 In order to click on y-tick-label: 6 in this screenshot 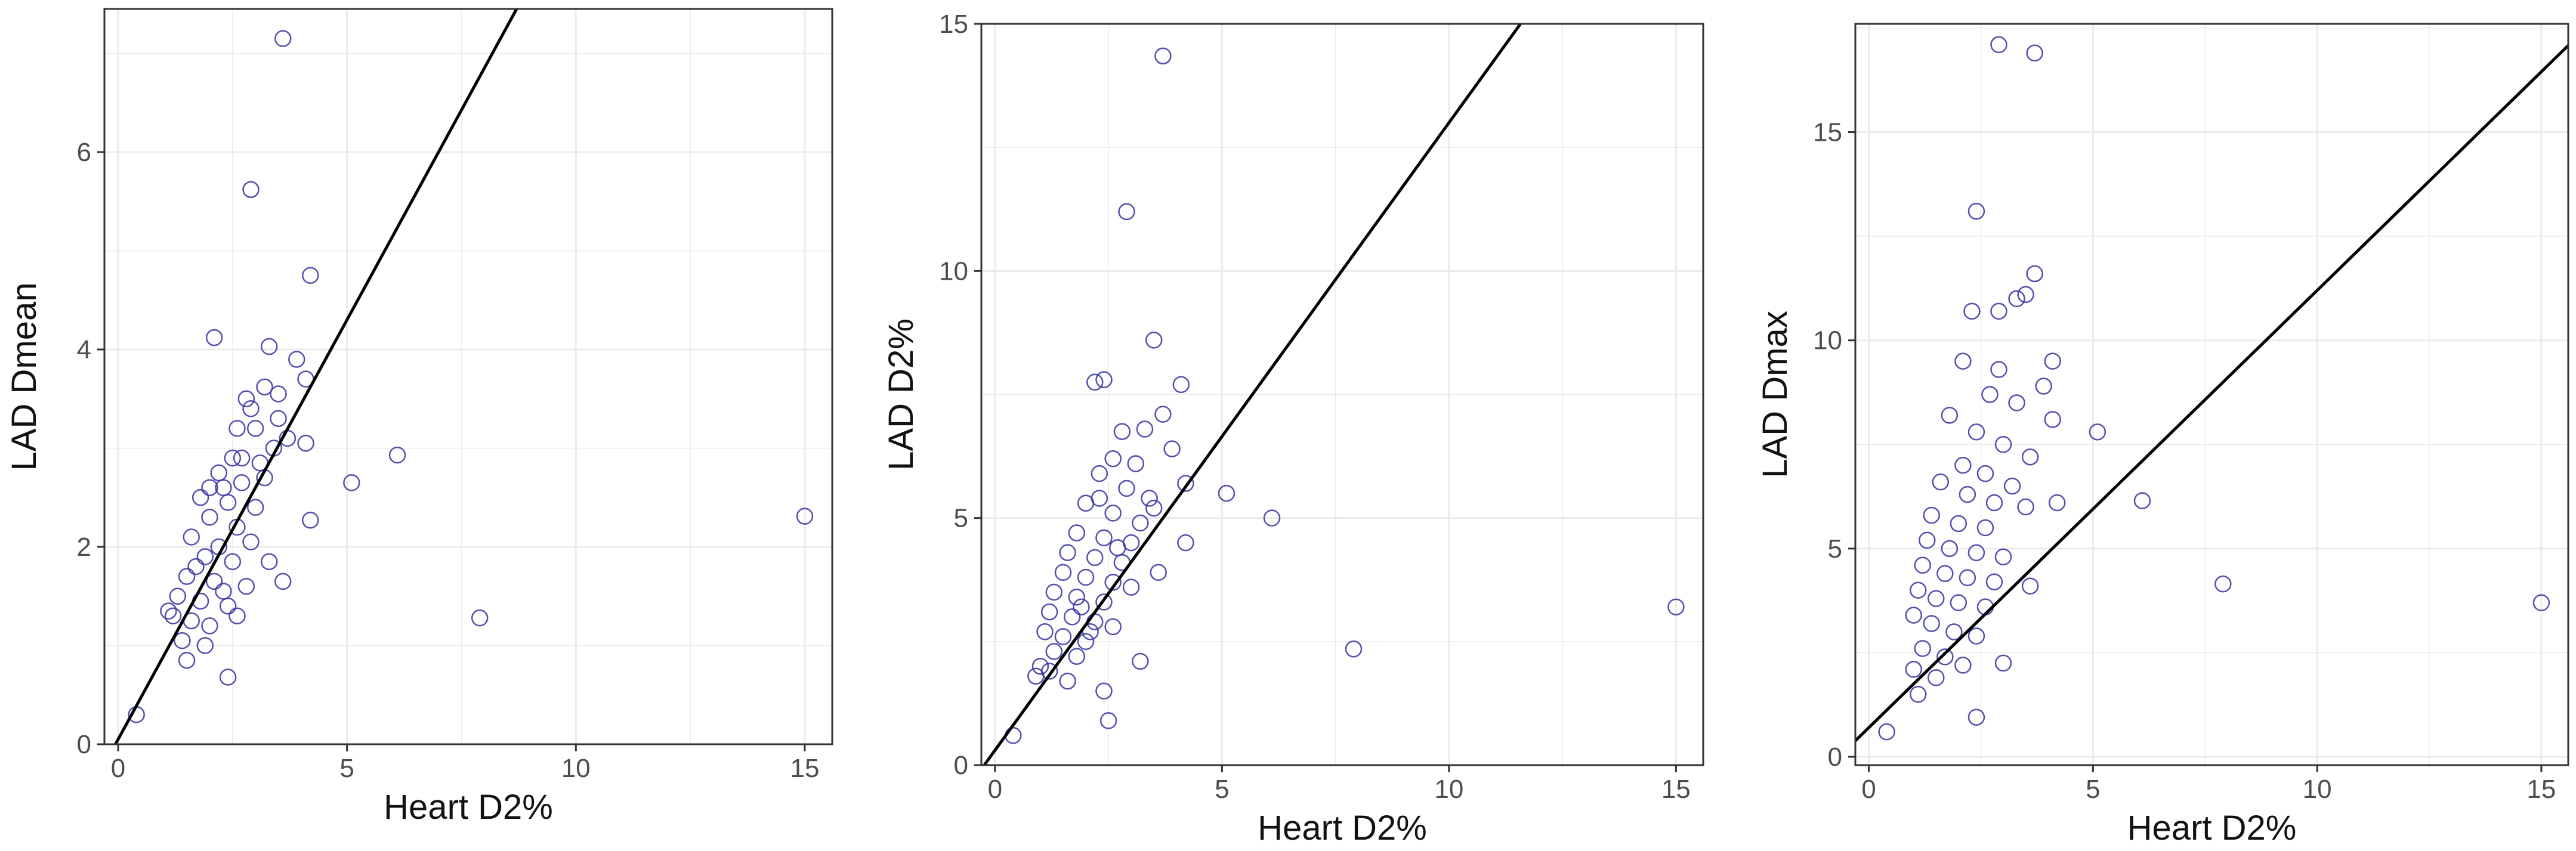, I will do `click(84, 152)`.